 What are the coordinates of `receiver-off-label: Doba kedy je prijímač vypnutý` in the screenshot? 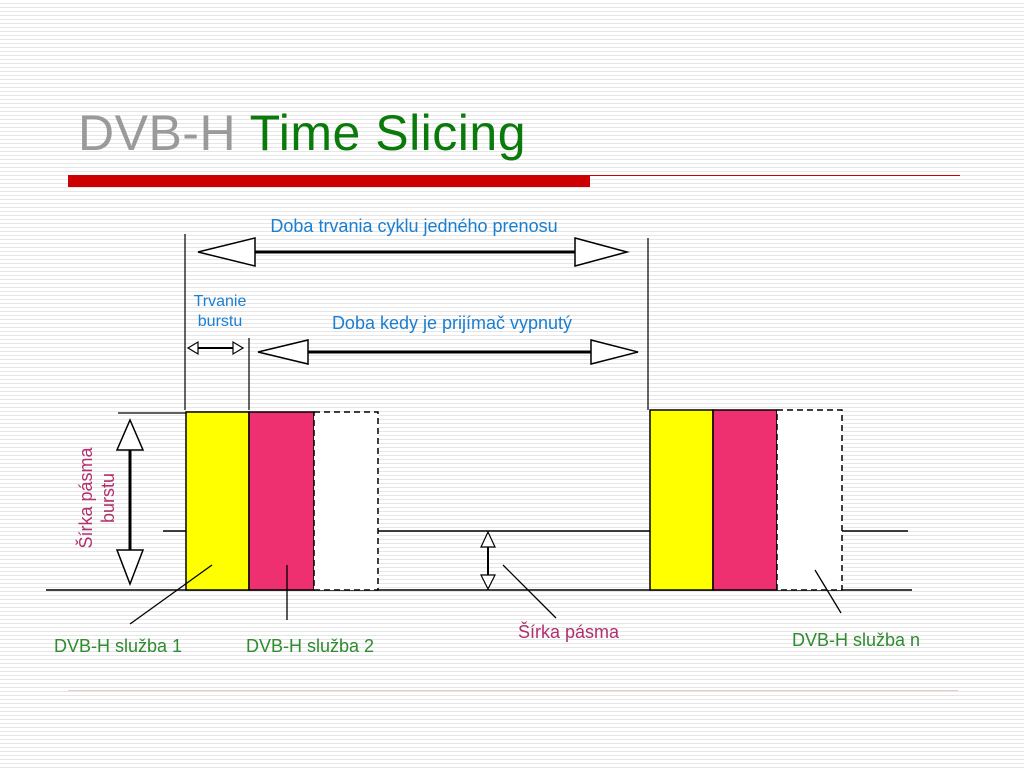 It's located at (452, 323).